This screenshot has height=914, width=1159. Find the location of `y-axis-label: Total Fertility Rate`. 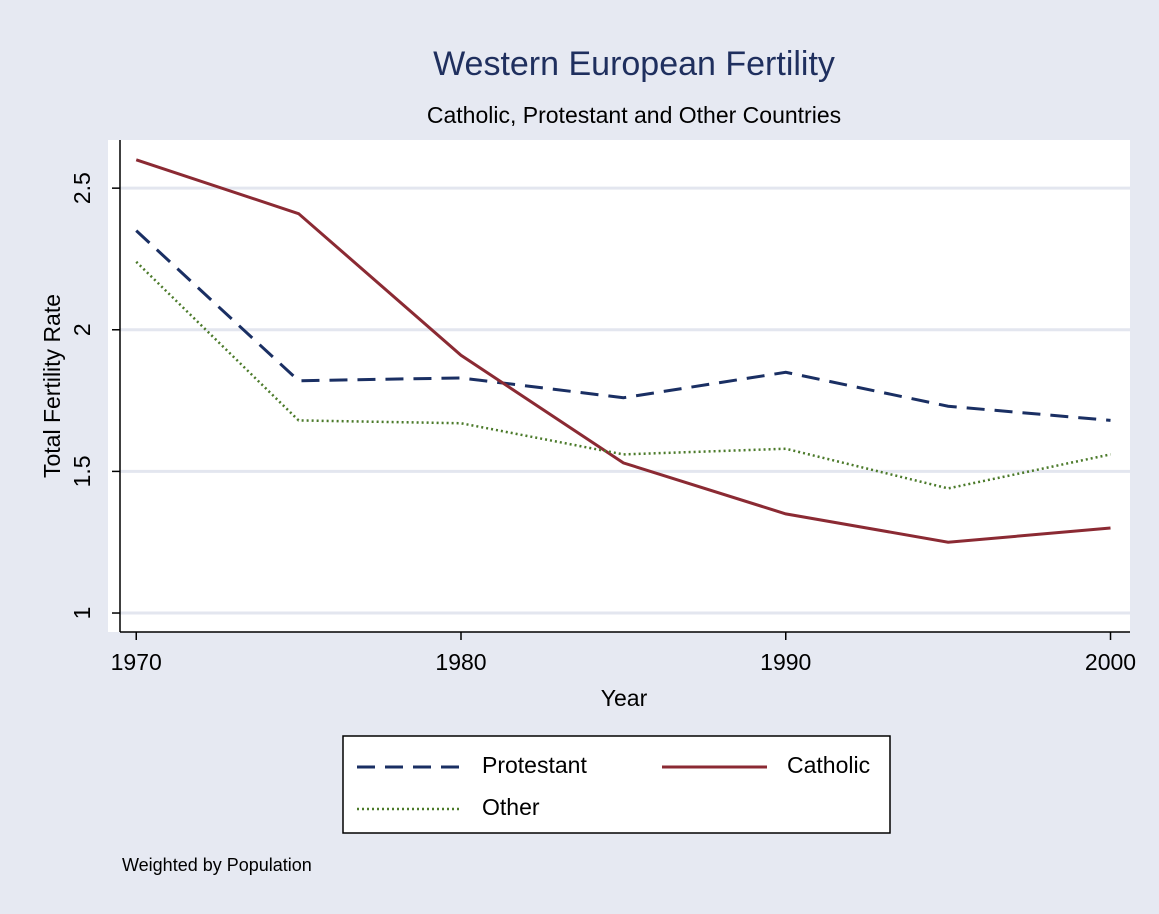

y-axis-label: Total Fertility Rate is located at coordinates (52, 386).